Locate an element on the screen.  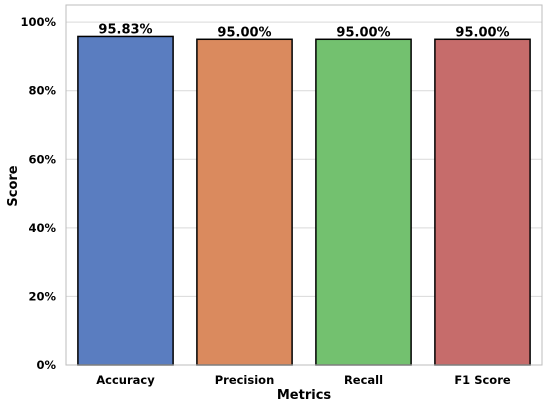
x-tick-label: Recall is located at coordinates (363, 380).